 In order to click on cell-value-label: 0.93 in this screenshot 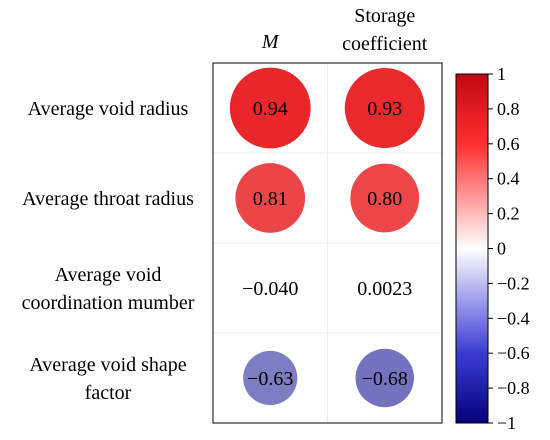, I will do `click(384, 109)`.